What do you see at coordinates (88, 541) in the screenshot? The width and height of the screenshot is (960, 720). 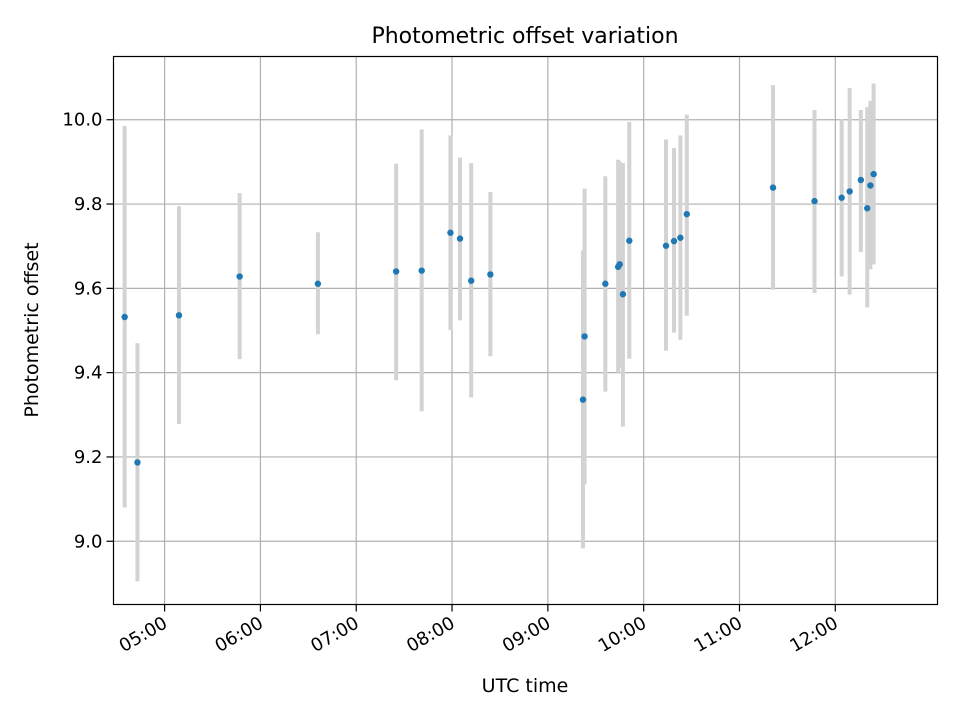 I see `y-tick-label: 9.0` at bounding box center [88, 541].